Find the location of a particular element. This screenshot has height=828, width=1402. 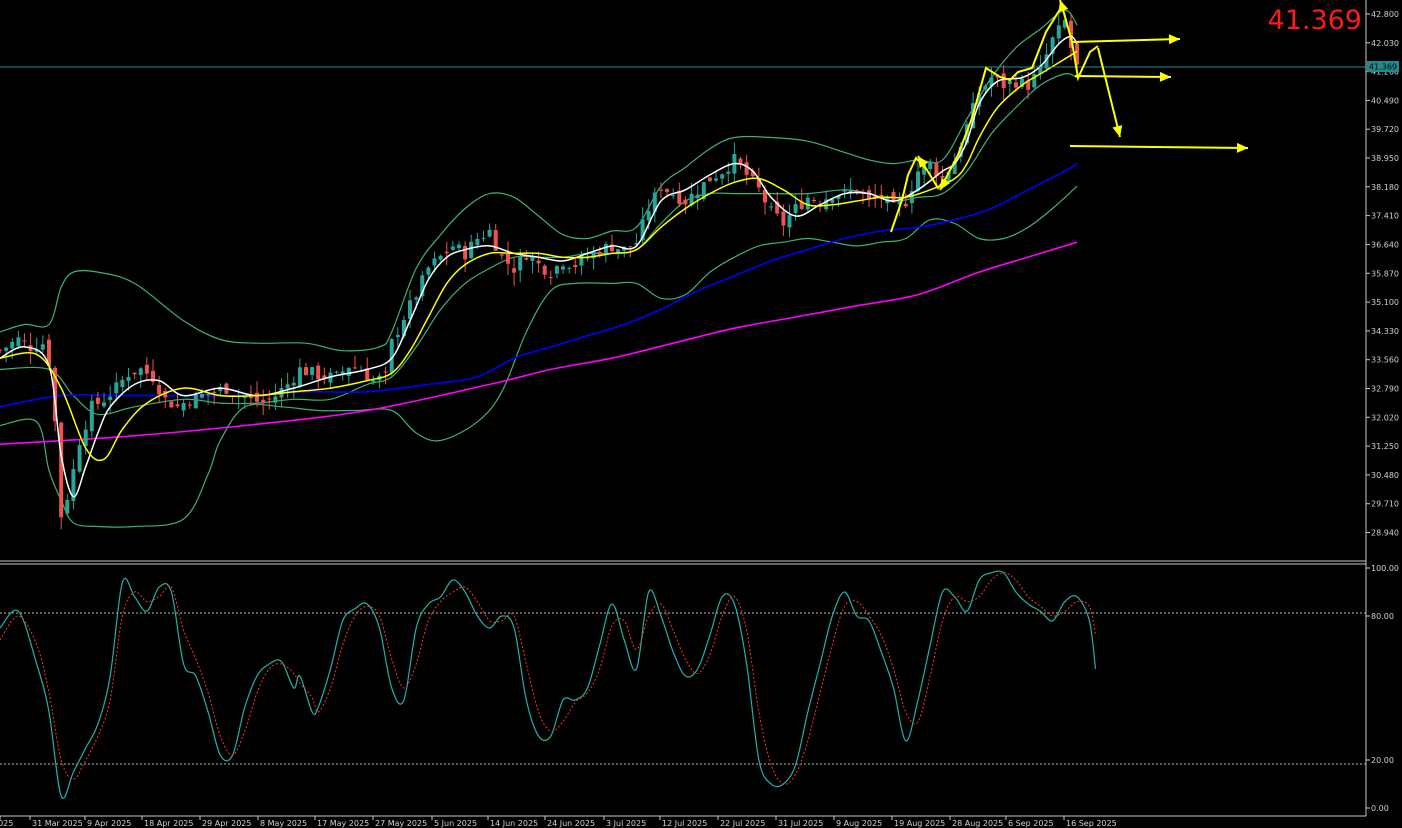

date-tick-label: 6 Sep 2025 is located at coordinates (1031, 823).